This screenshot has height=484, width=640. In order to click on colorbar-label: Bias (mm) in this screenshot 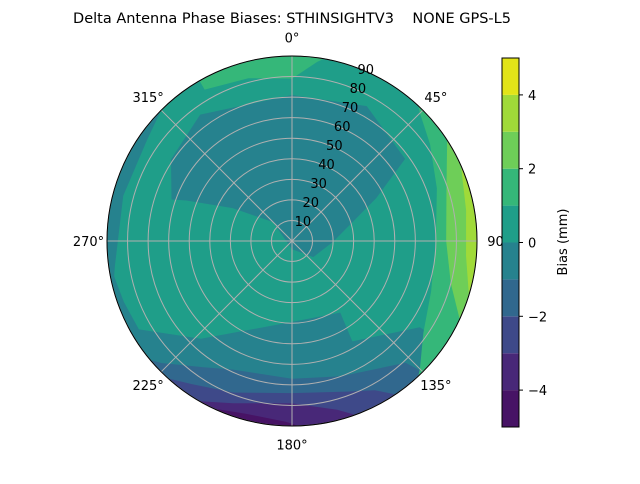, I will do `click(563, 242)`.